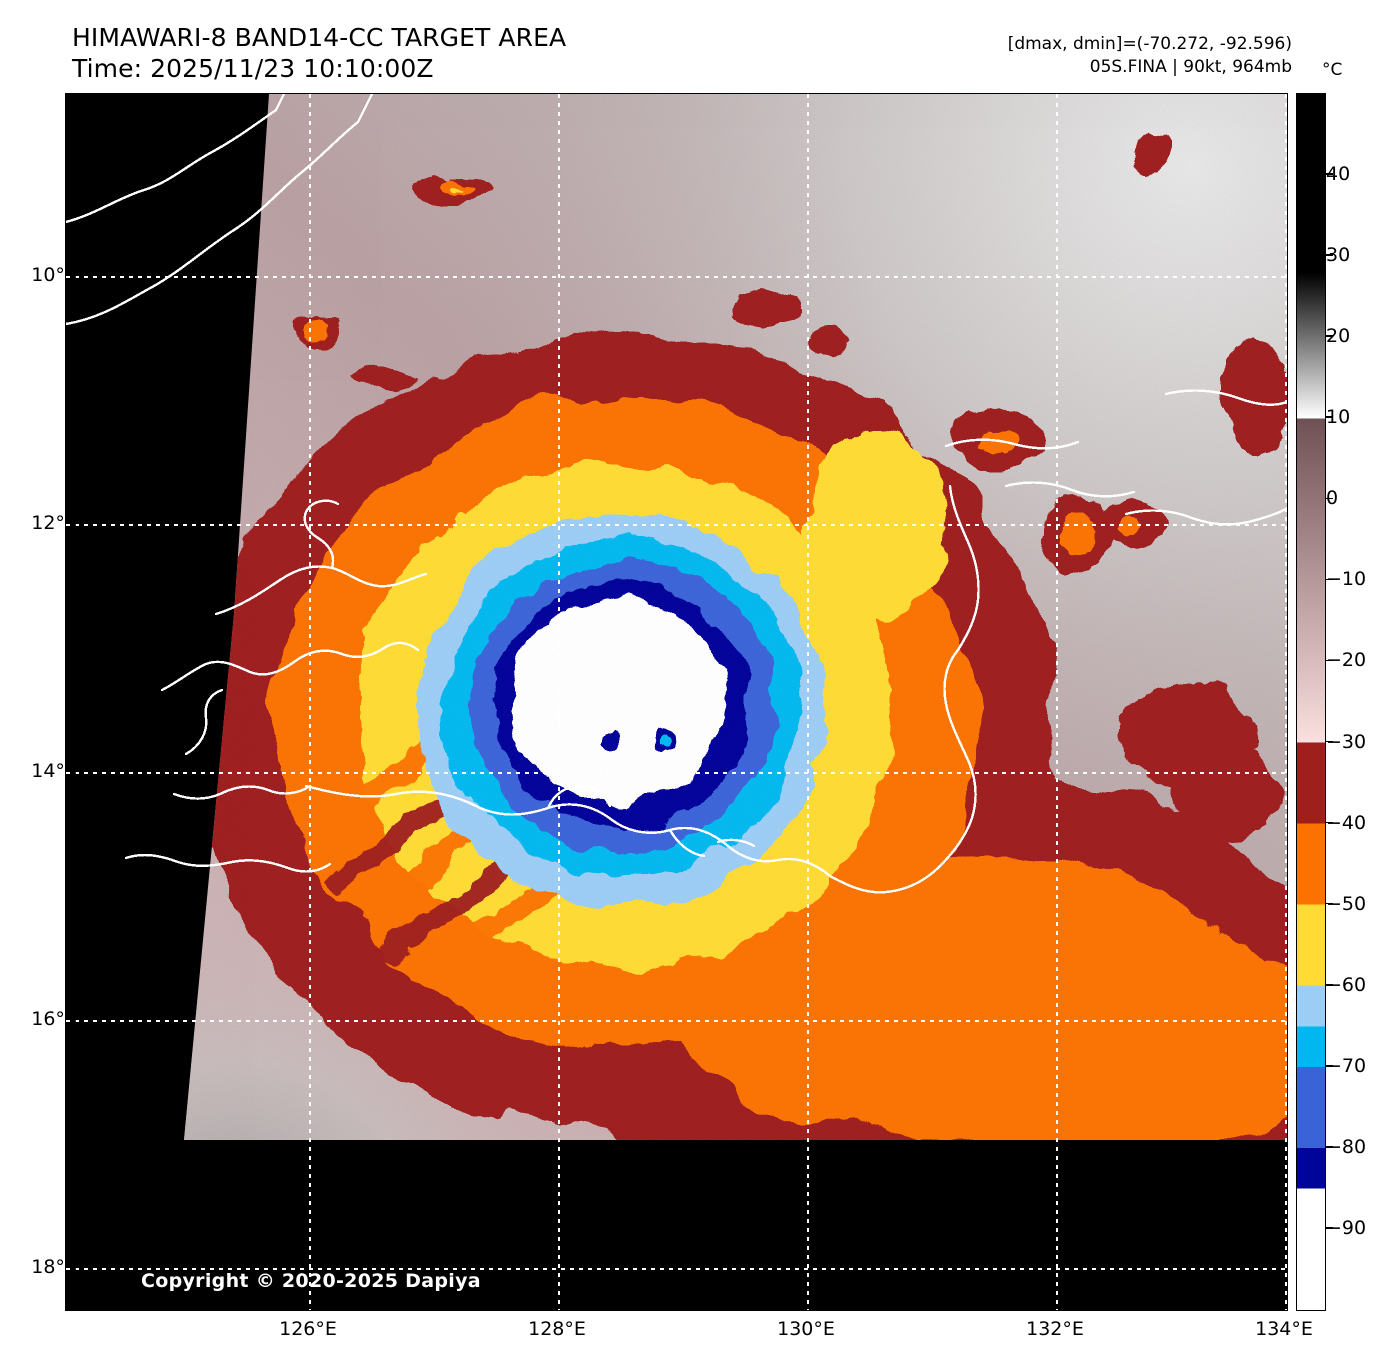 This screenshot has height=1359, width=1388. Describe the element at coordinates (1346, 1065) in the screenshot. I see `colorbar-tick-11: −70` at that location.